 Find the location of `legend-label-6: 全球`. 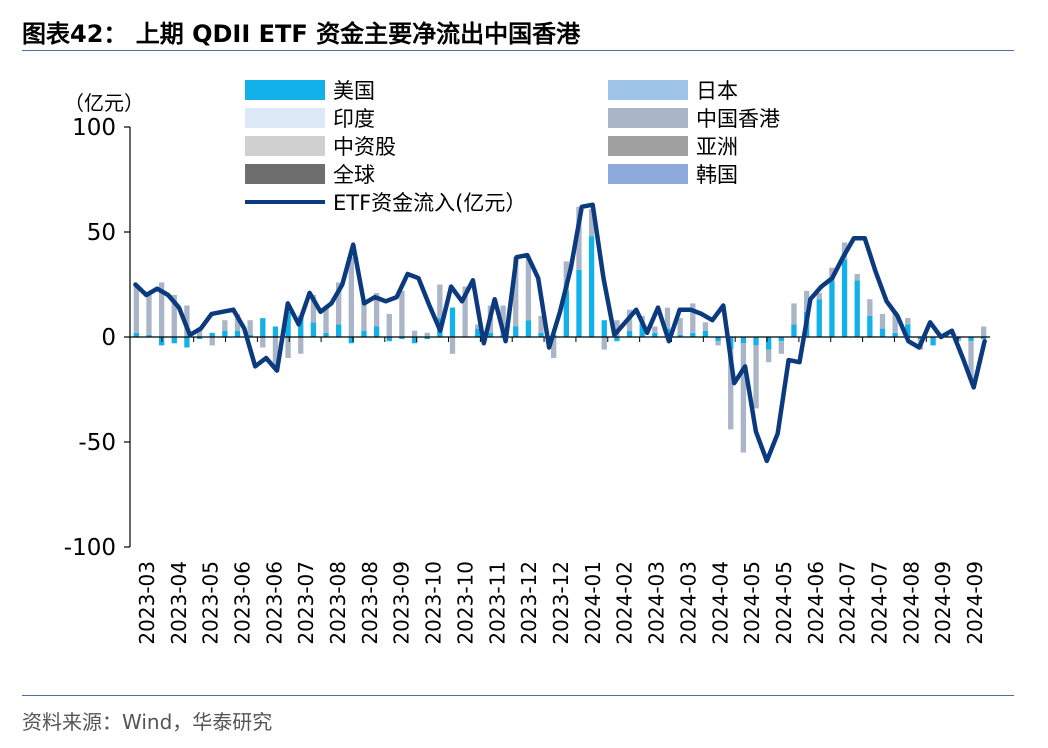

legend-label-6: 全球 is located at coordinates (354, 175).